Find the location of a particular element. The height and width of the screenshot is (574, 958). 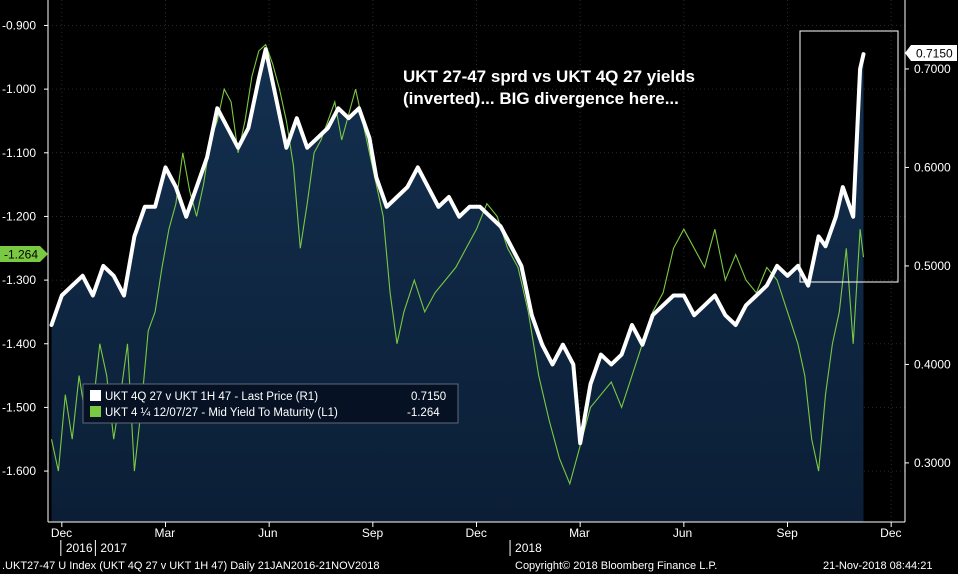

right-tick-label: 0.3000 is located at coordinates (932, 463).